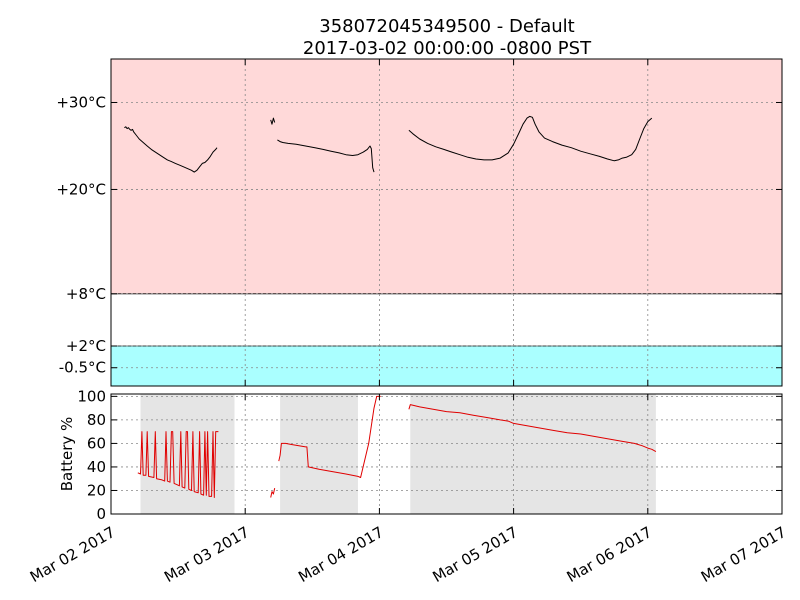 The image size is (800, 600). Describe the element at coordinates (86, 294) in the screenshot. I see `y-tick-label: +8°C` at that location.